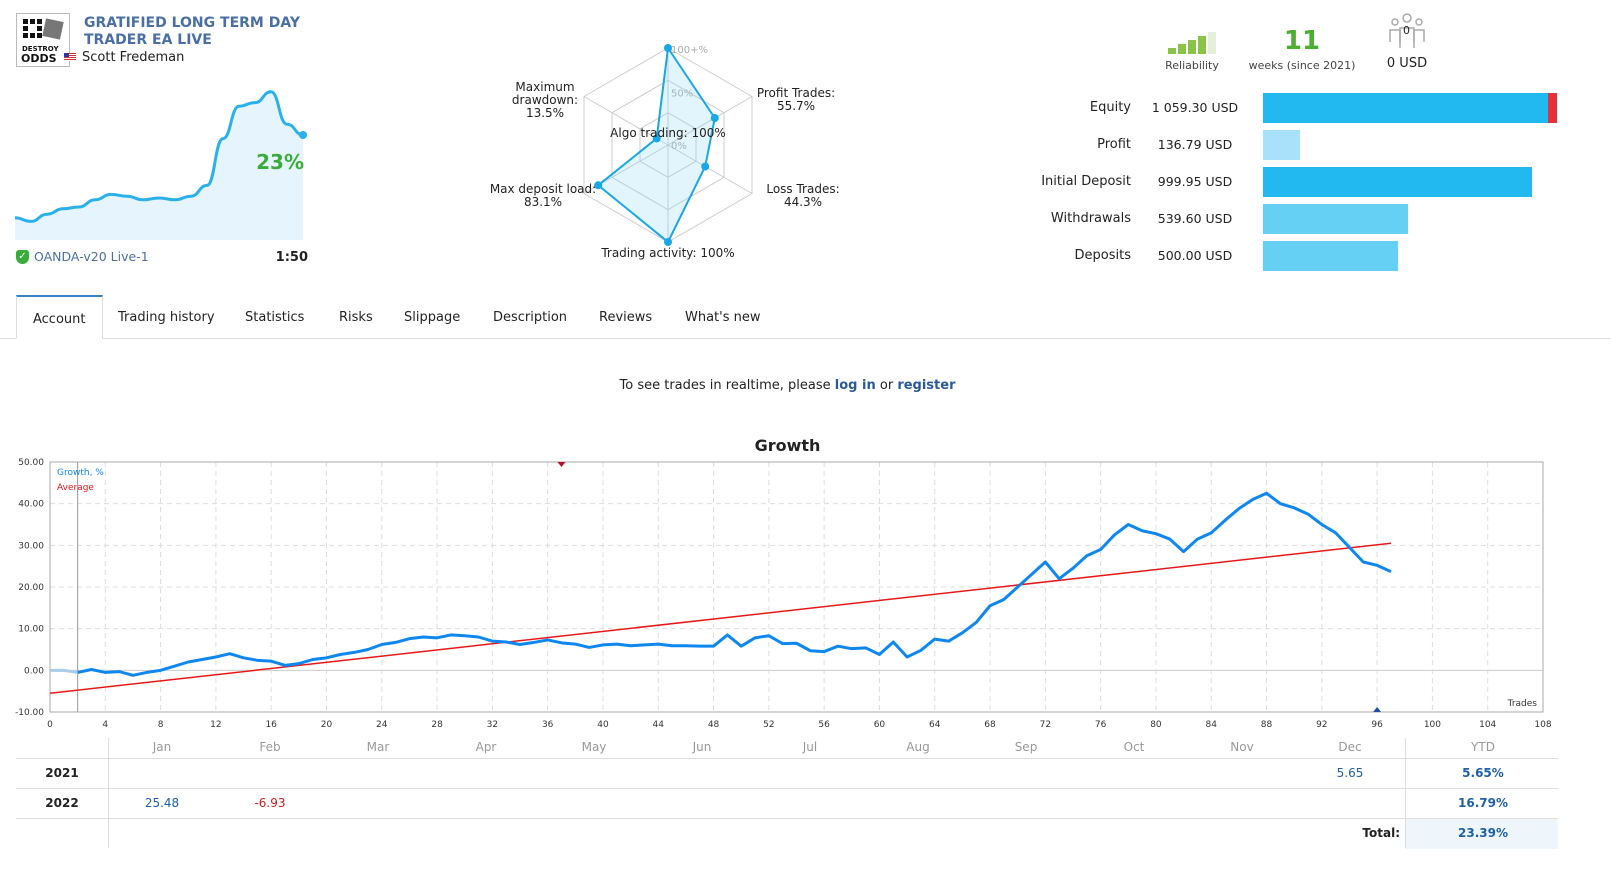 The width and height of the screenshot is (1611, 886). I want to click on x-tick-label: 76, so click(1101, 725).